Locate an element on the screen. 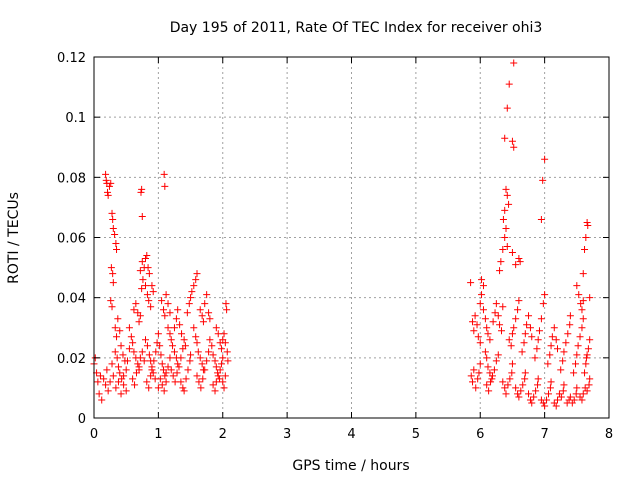 This screenshot has height=480, width=640. y-axis-label: ROTI / TECUs is located at coordinates (14, 238).